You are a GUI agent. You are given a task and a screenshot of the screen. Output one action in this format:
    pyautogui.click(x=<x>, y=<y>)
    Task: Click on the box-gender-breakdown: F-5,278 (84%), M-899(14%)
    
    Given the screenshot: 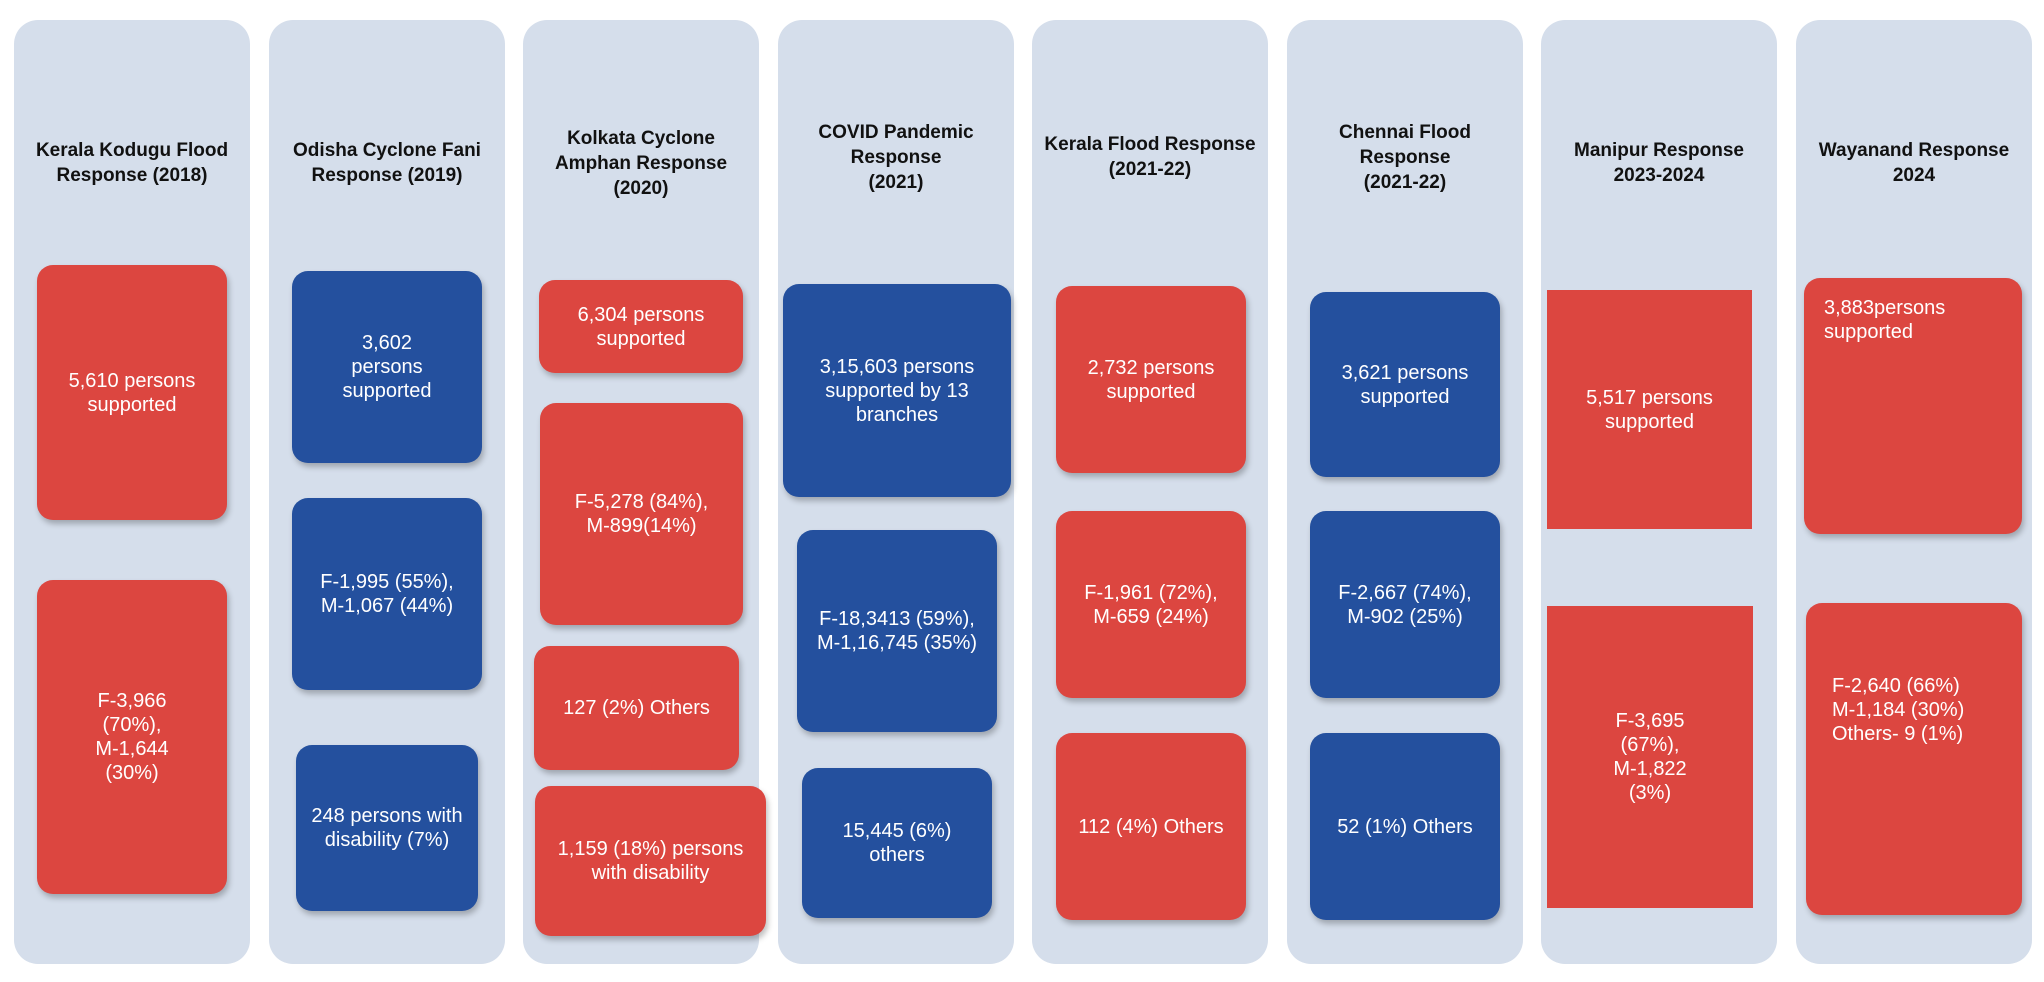 What is the action you would take?
    pyautogui.click(x=641, y=514)
    